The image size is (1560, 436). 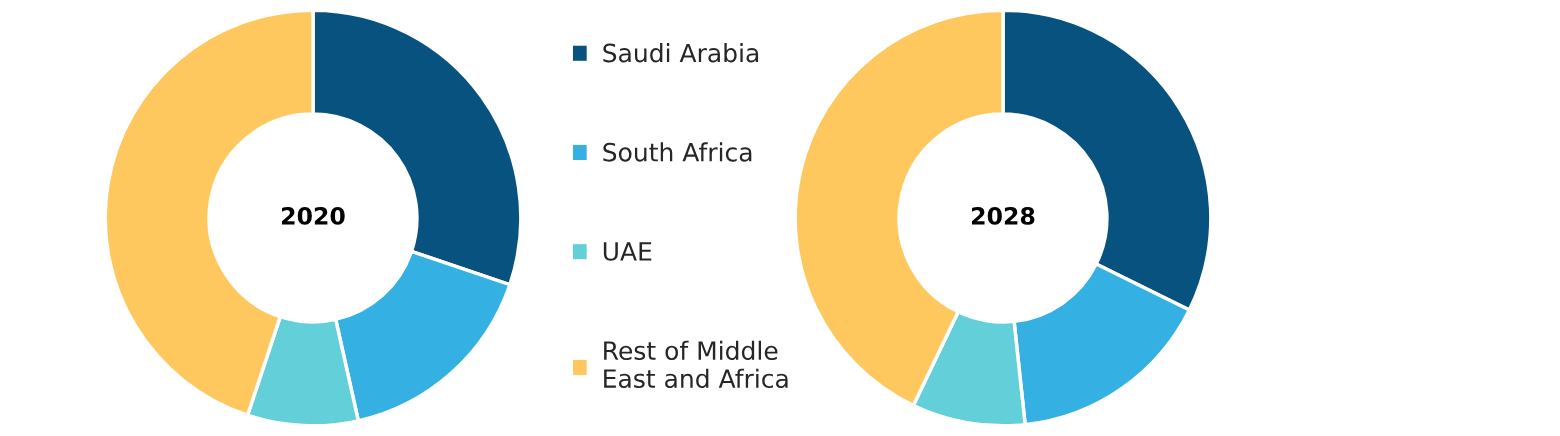 I want to click on text: 2028, so click(x=1003, y=215).